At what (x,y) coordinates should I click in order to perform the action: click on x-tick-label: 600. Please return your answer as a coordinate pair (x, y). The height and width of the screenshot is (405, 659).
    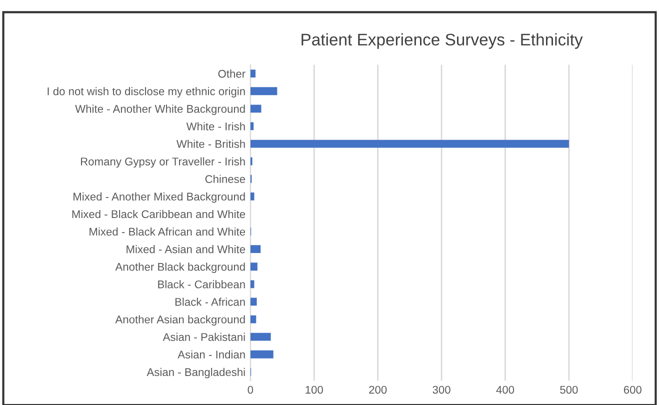
    Looking at the image, I should click on (633, 390).